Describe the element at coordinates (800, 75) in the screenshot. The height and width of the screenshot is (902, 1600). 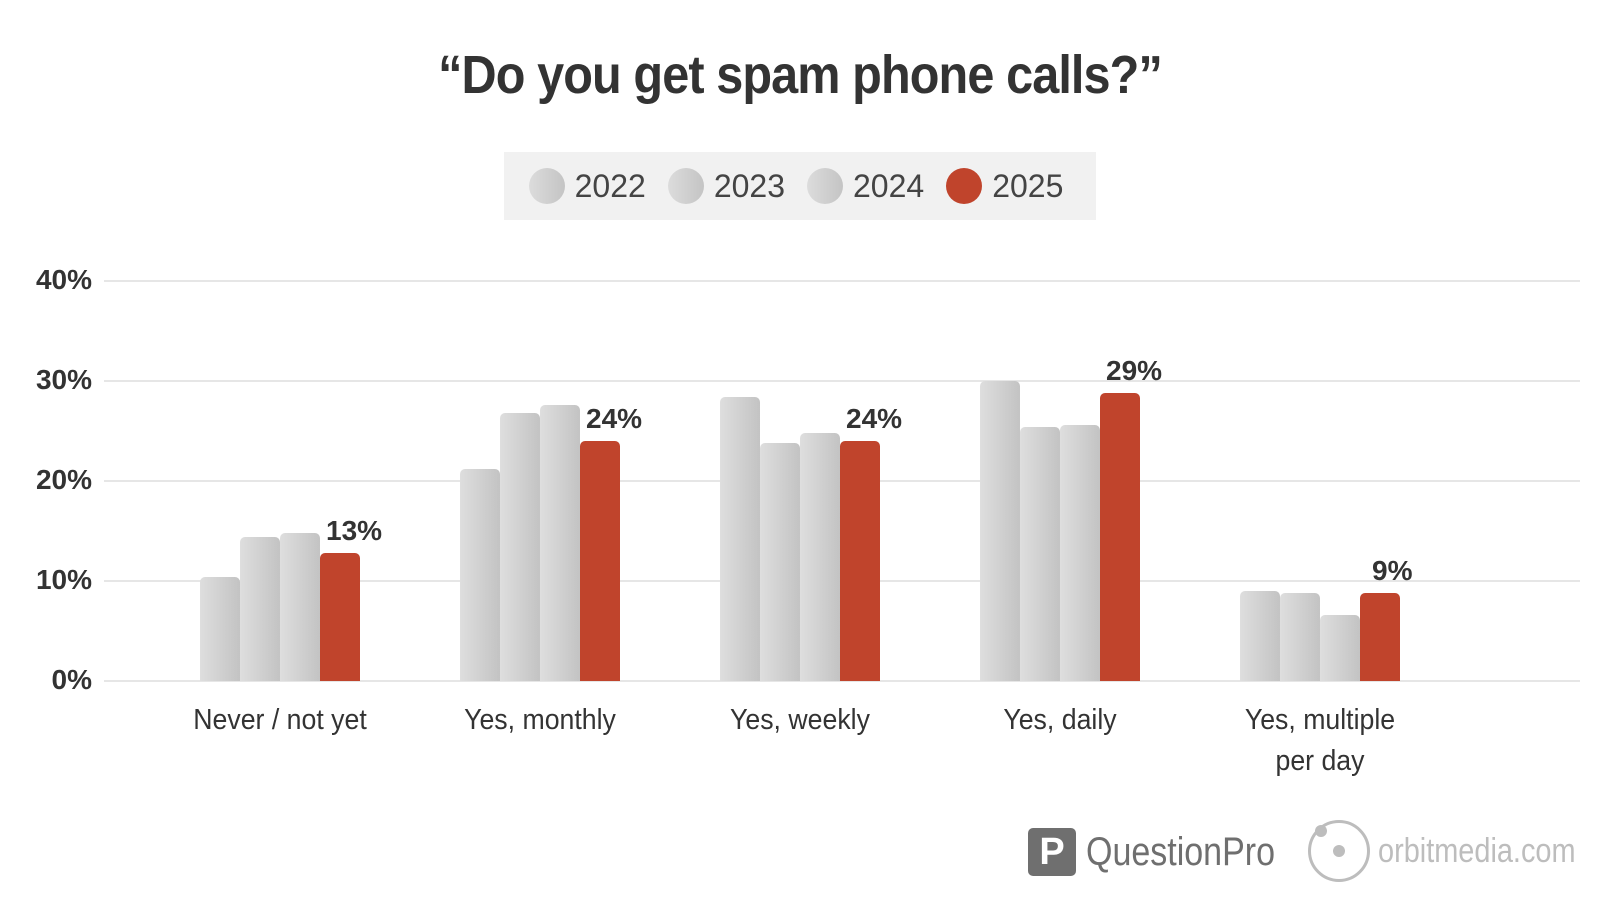
I see `chart-title: “Do you get spam phone calls?”` at that location.